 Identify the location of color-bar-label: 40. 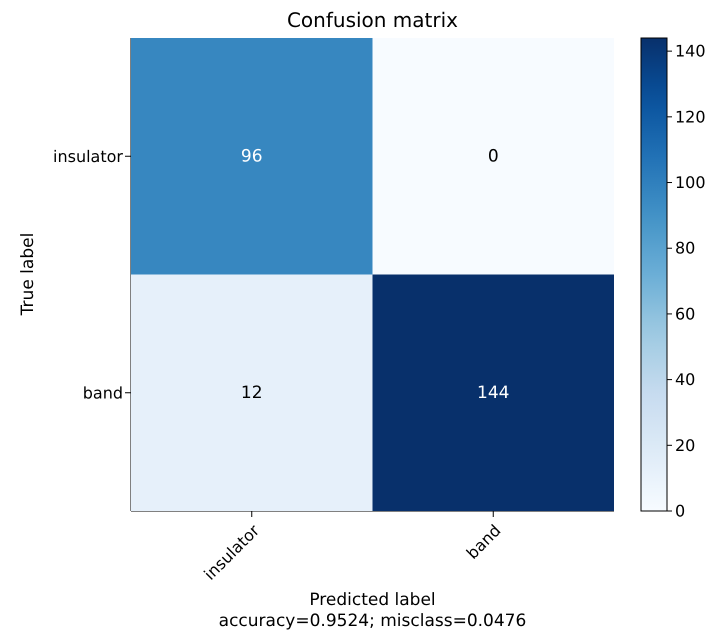
(685, 380).